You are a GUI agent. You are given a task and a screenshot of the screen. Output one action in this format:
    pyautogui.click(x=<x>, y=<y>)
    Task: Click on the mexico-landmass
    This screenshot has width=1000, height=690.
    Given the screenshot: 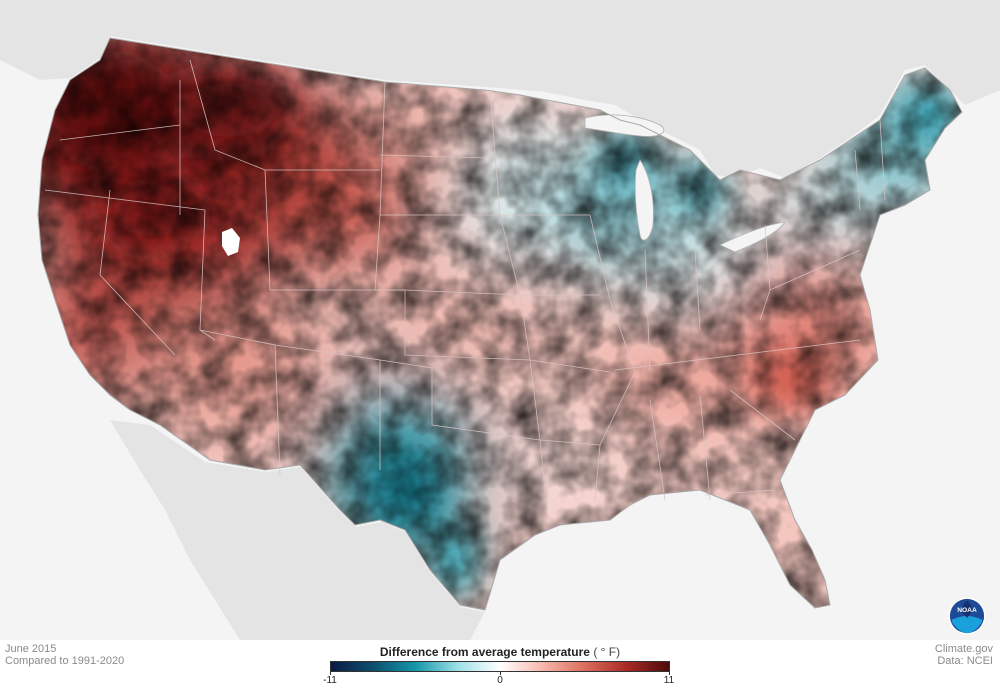 What is the action you would take?
    pyautogui.click(x=297, y=530)
    